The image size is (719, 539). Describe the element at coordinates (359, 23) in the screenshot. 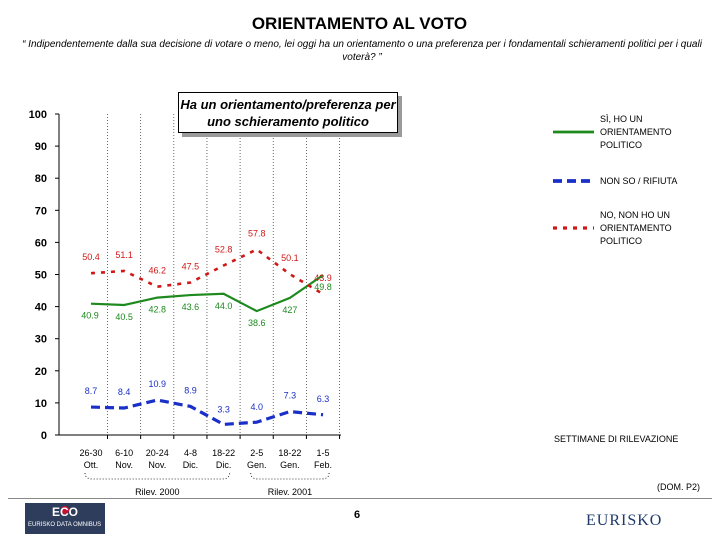

I see `page-title: ORIENTAMENTO AL VOTO` at that location.